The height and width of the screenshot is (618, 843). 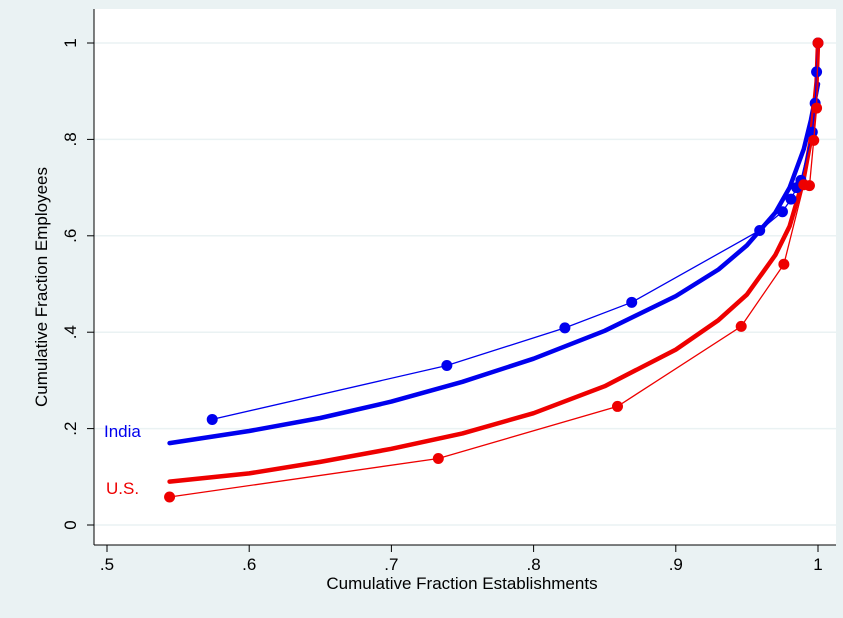 What do you see at coordinates (70, 524) in the screenshot?
I see `y-tick-label: 0` at bounding box center [70, 524].